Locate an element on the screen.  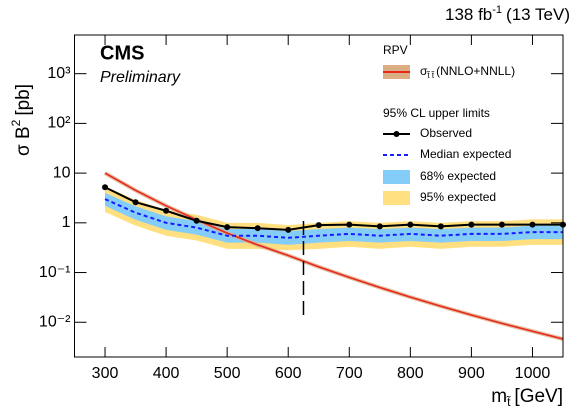
observed-line is located at coordinates (333, 208).